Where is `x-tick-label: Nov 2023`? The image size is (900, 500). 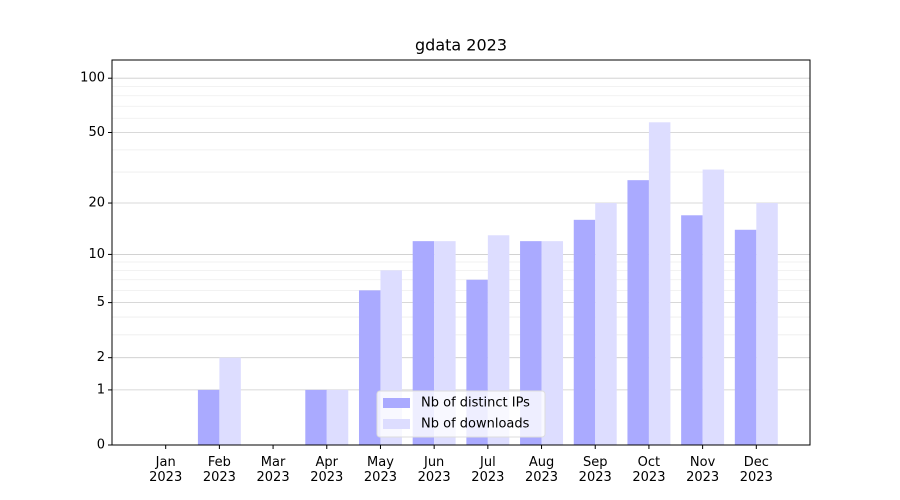 x-tick-label: Nov 2023 is located at coordinates (702, 470).